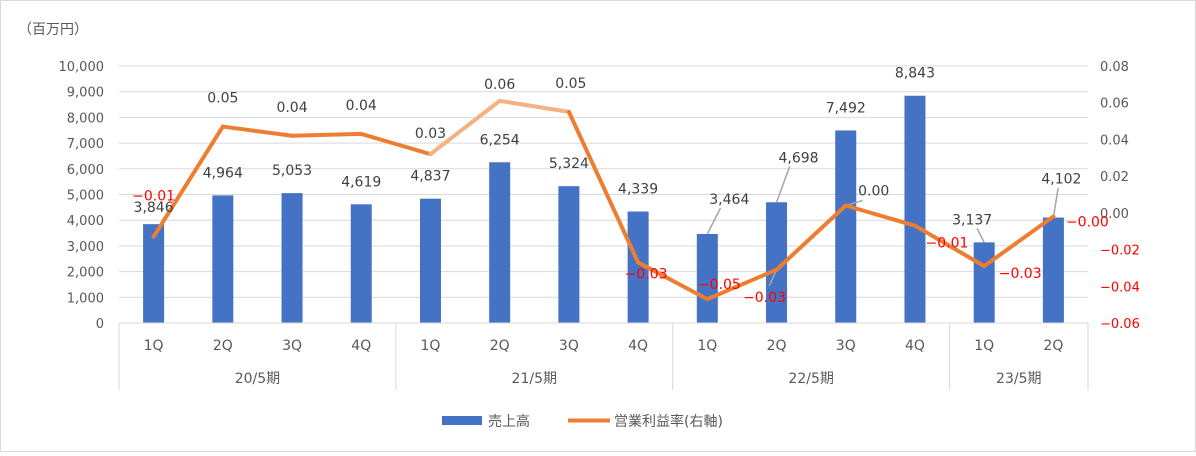  Describe the element at coordinates (100, 324) in the screenshot. I see `left-tick-label: 0` at that location.